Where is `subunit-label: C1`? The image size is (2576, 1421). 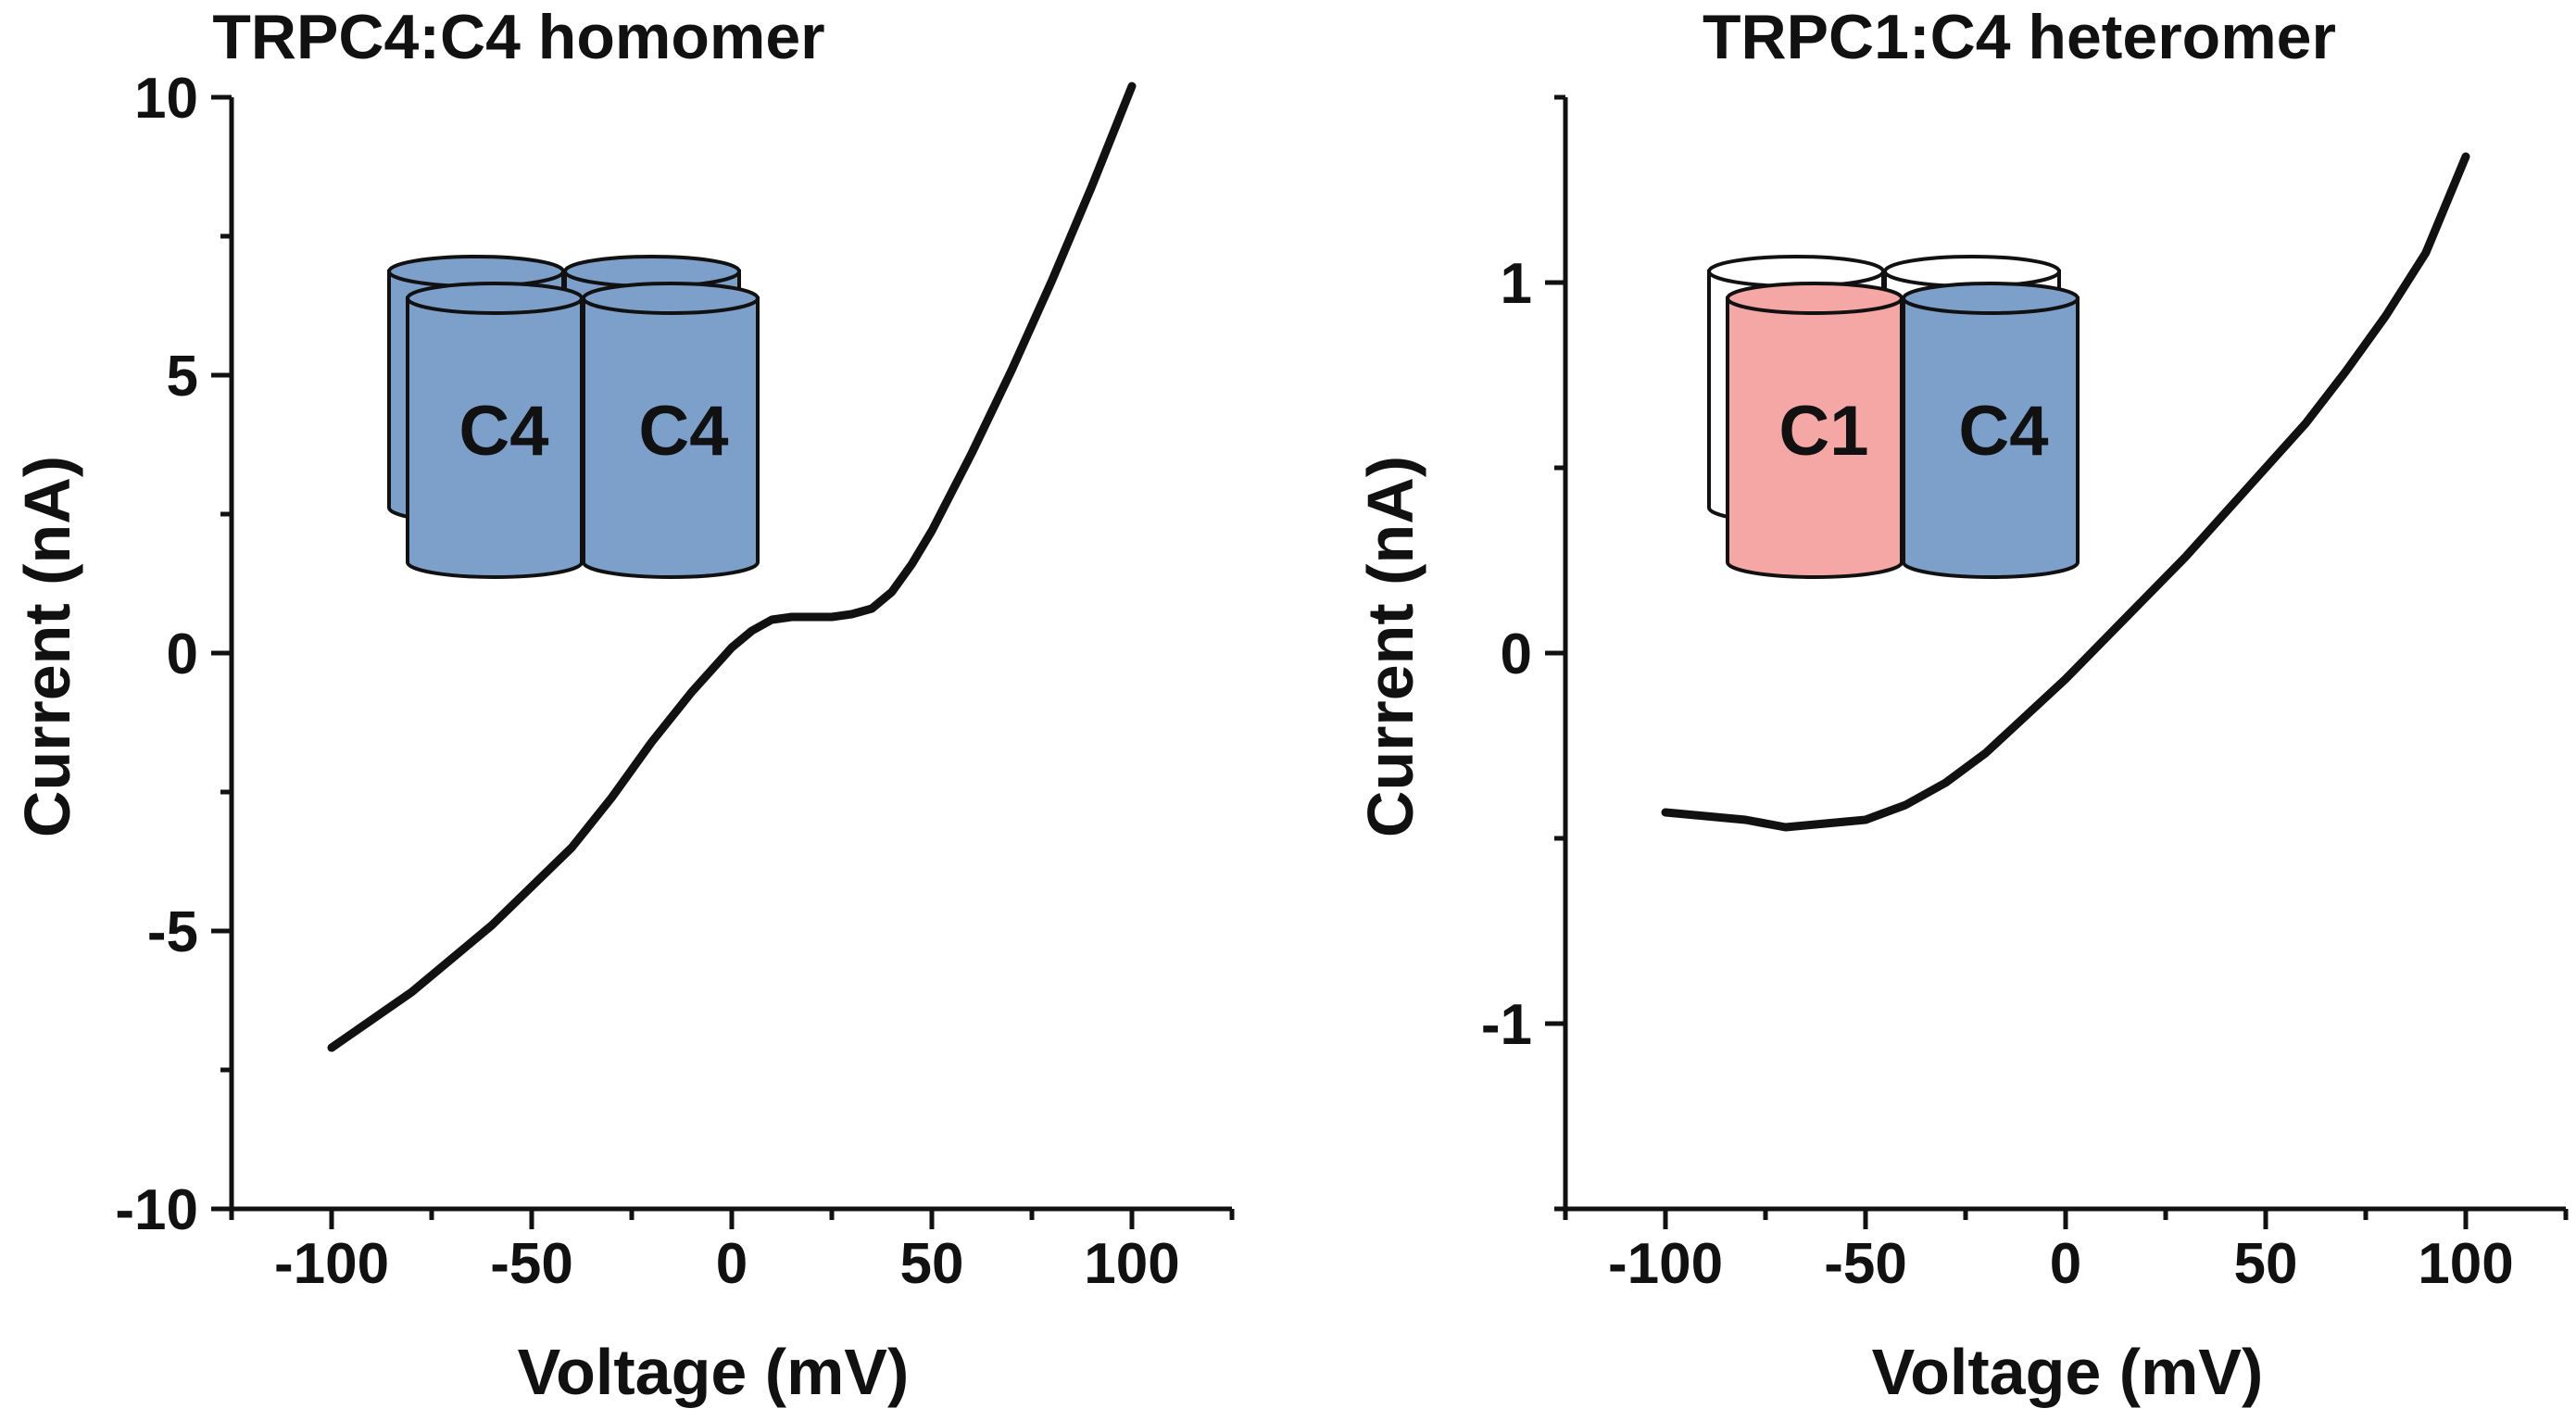
subunit-label: C1 is located at coordinates (1823, 431).